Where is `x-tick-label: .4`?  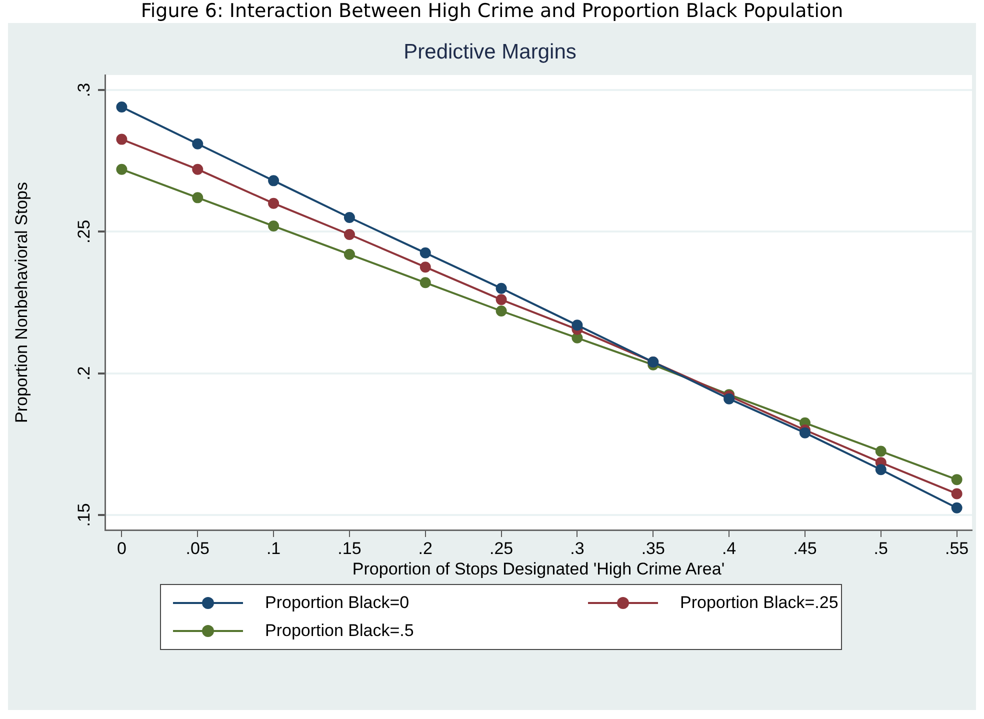
x-tick-label: .4 is located at coordinates (729, 548).